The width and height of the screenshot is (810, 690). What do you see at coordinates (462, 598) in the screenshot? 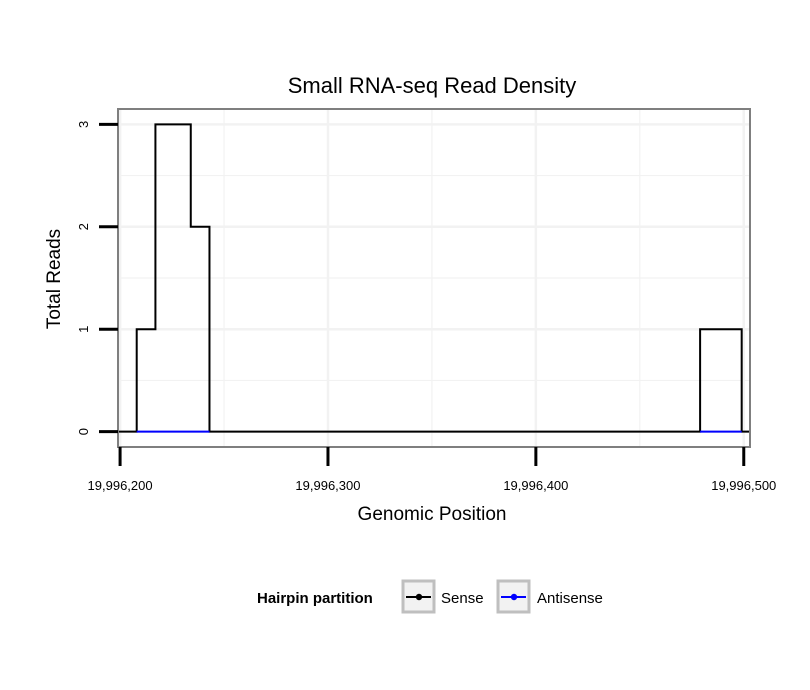
I see `legend-label-sense: Sense` at bounding box center [462, 598].